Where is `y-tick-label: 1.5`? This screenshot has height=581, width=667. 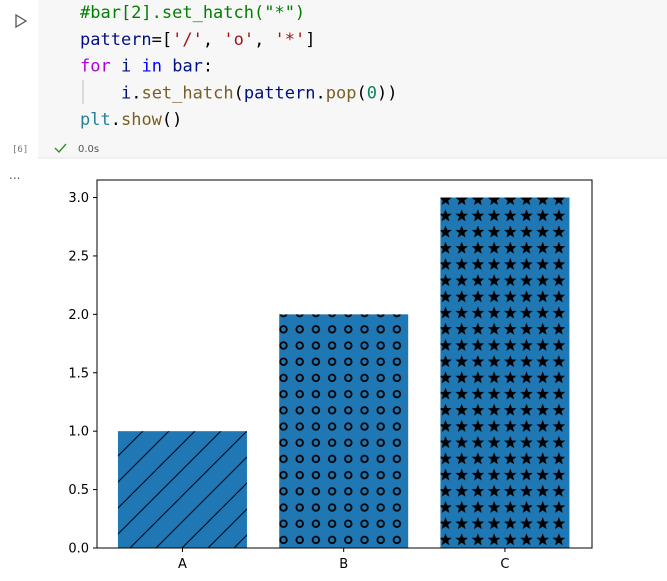 y-tick-label: 1.5 is located at coordinates (78, 373).